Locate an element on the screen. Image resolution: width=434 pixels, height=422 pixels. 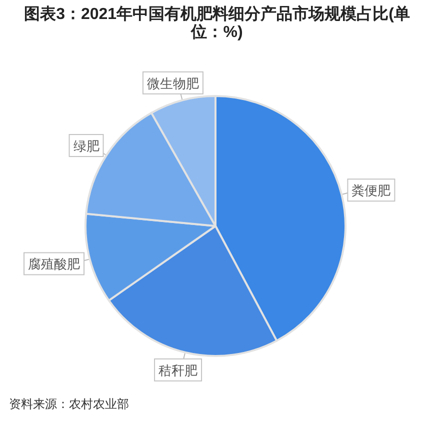
slice-label: 绿肥 is located at coordinates (86, 146).